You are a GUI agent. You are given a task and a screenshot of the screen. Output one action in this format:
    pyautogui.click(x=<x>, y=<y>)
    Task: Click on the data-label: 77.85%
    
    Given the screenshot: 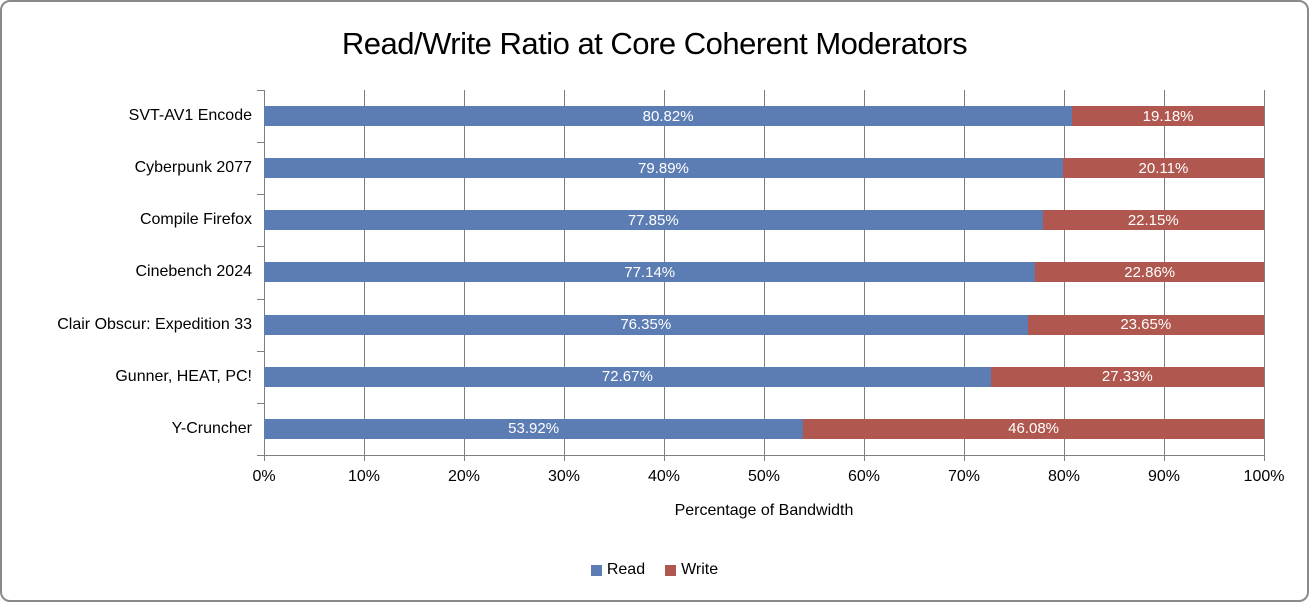 What is the action you would take?
    pyautogui.click(x=653, y=220)
    